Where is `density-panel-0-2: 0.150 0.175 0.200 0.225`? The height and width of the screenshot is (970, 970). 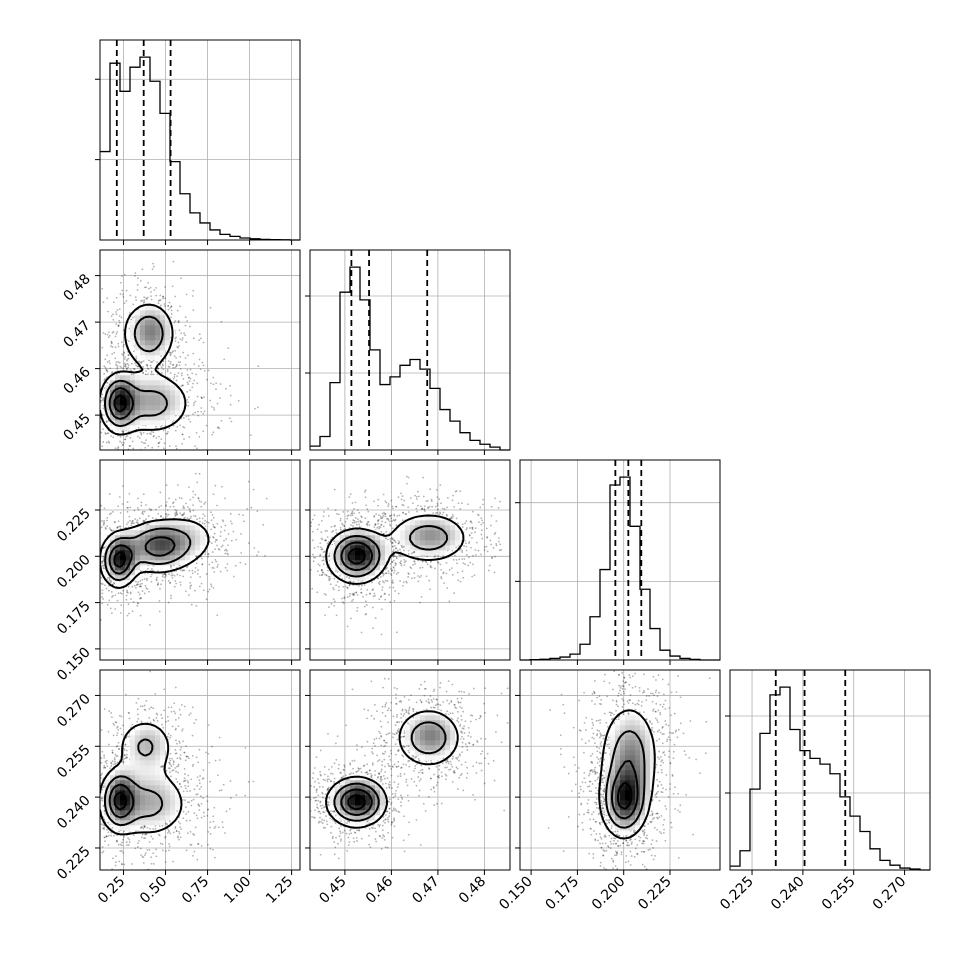
density-panel-0-2: 0.150 0.175 0.200 0.225 is located at coordinates (177, 571).